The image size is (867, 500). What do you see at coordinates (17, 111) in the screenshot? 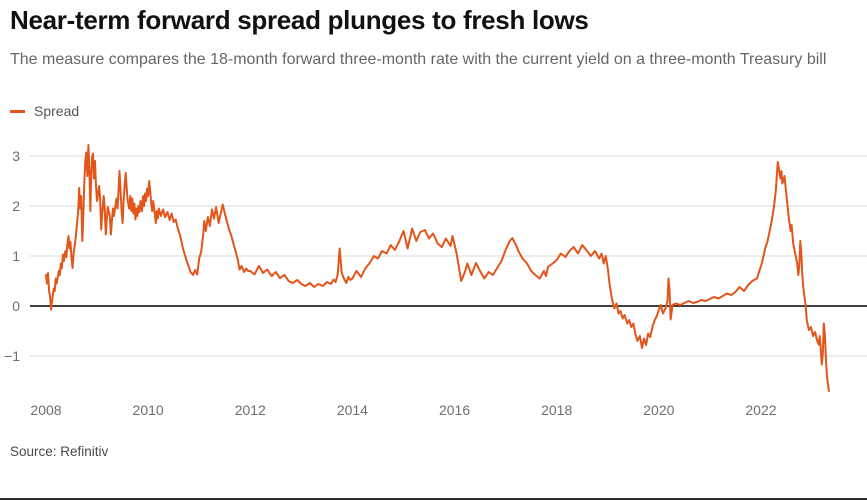
I see `legend-line-swatch` at bounding box center [17, 111].